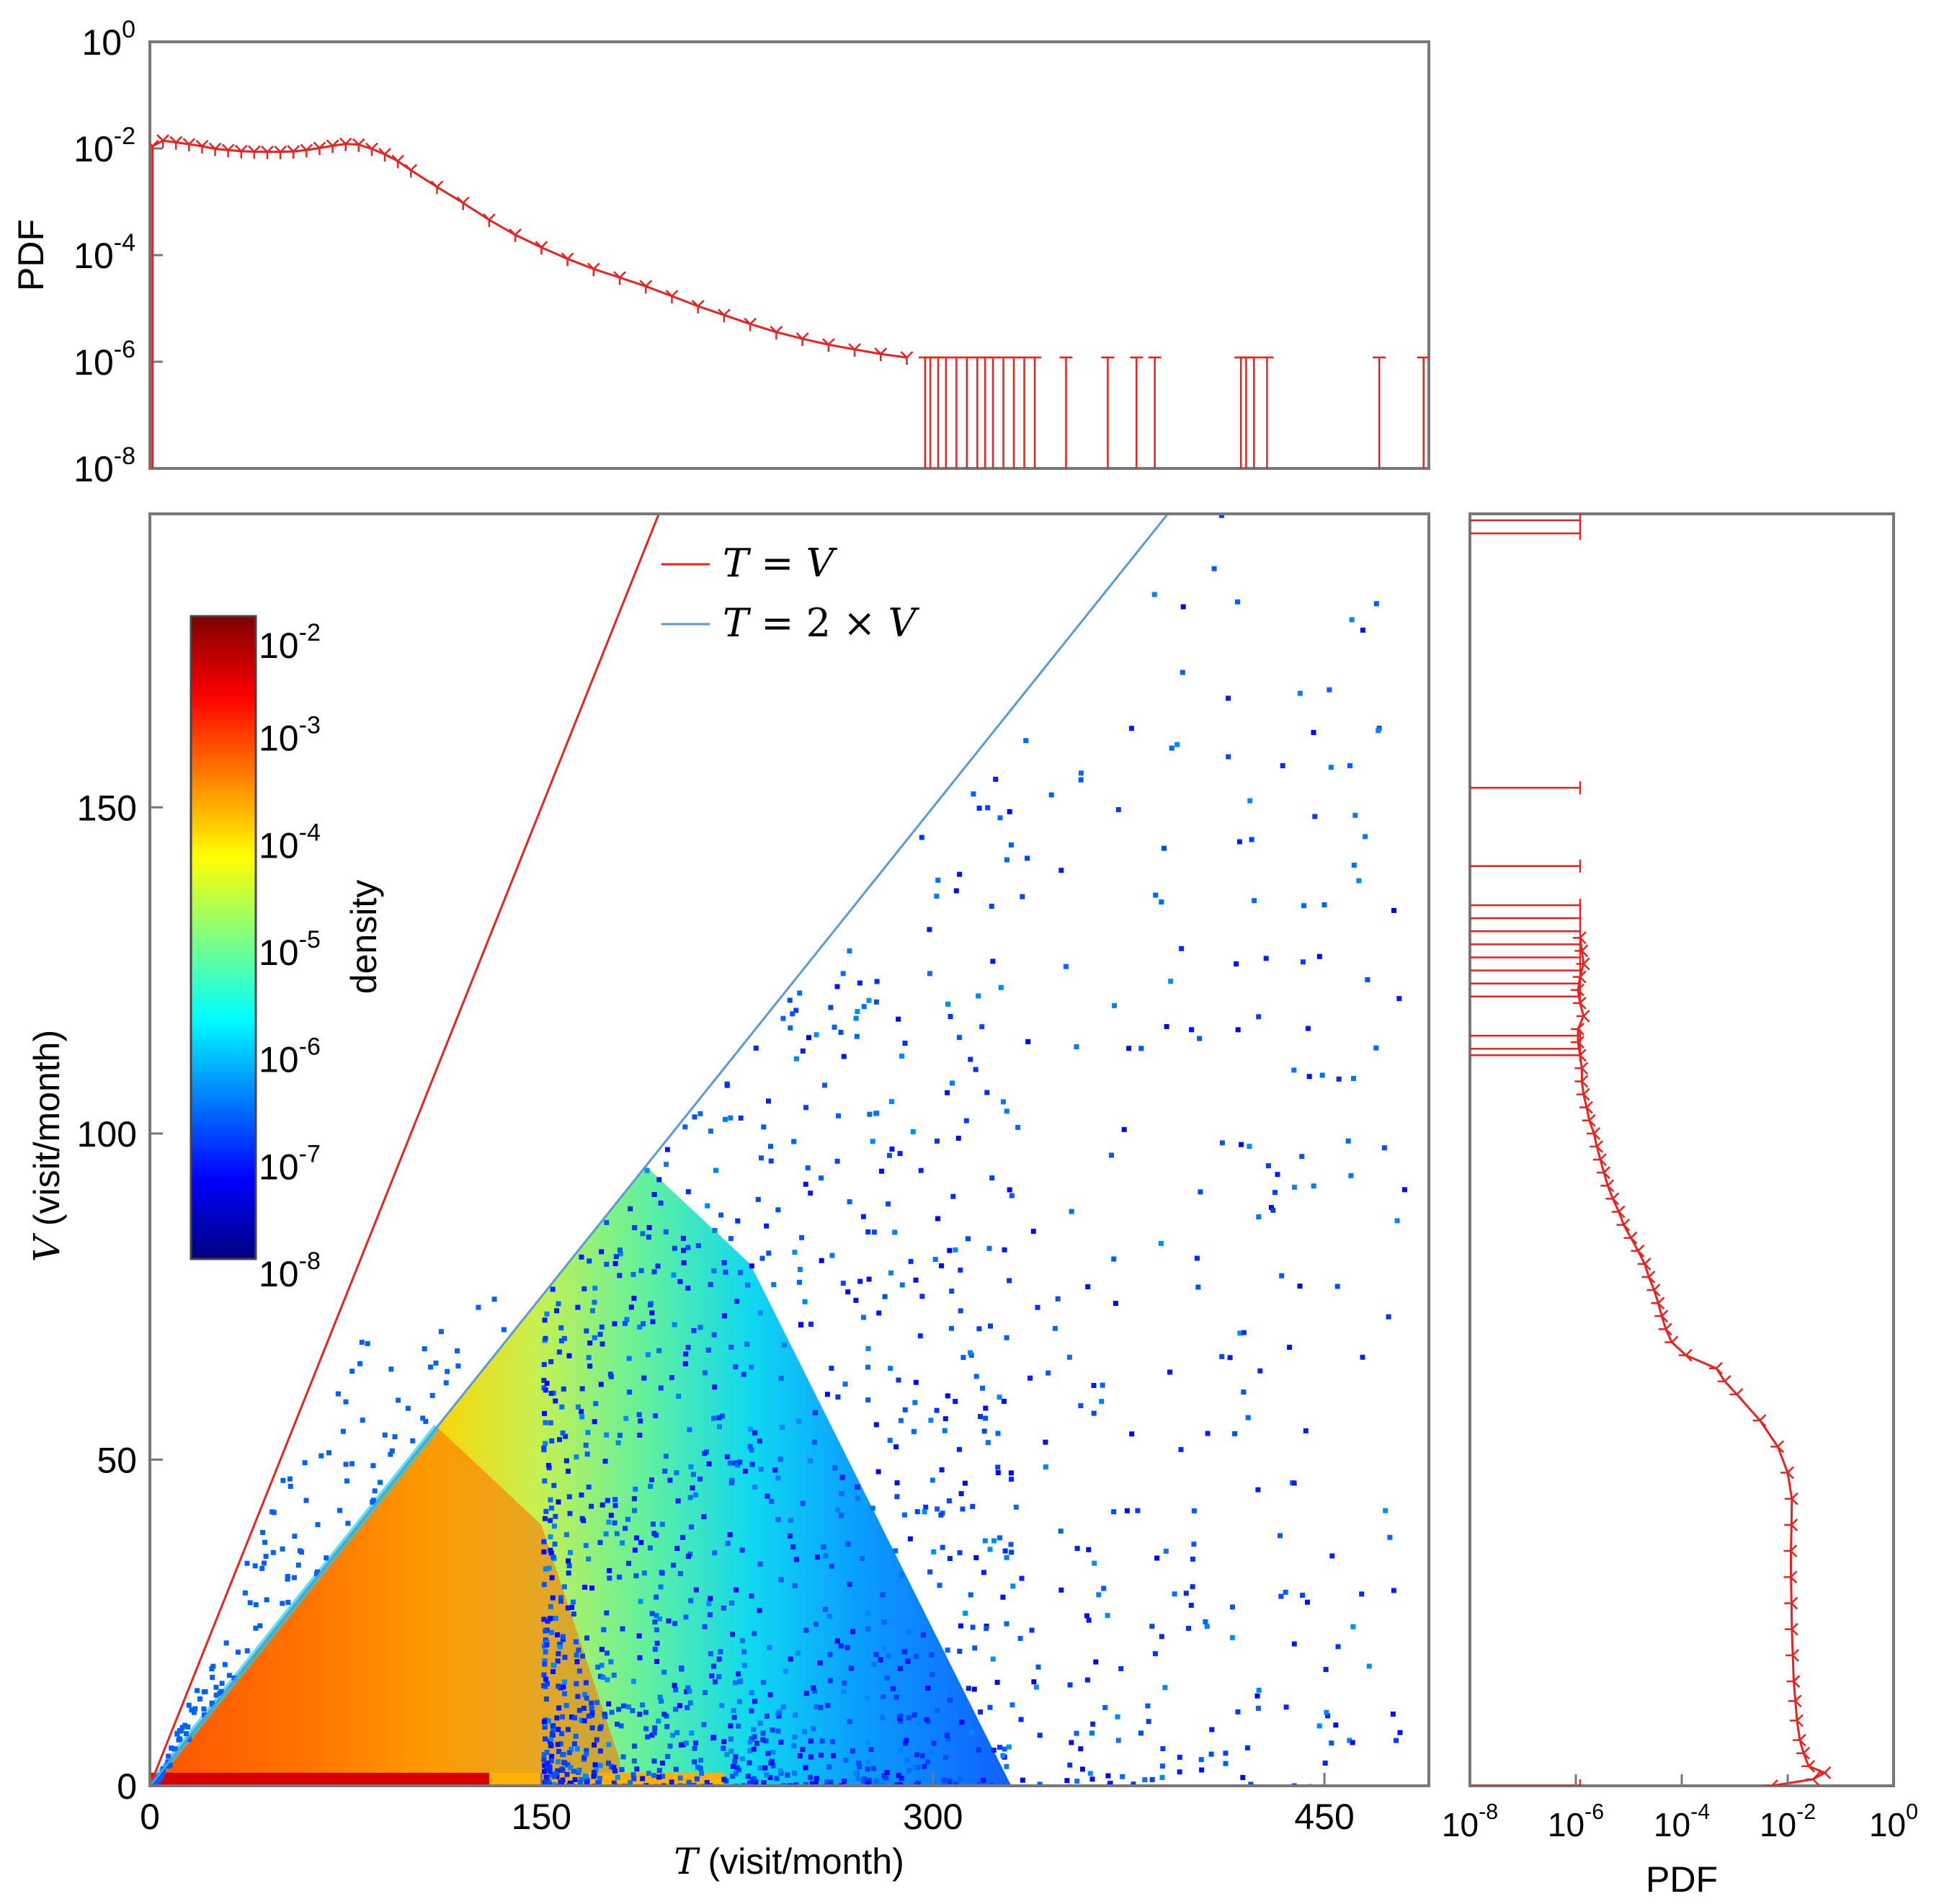 The height and width of the screenshot is (1904, 1939). Describe the element at coordinates (789, 255) in the screenshot. I see `top-axes-frame` at that location.